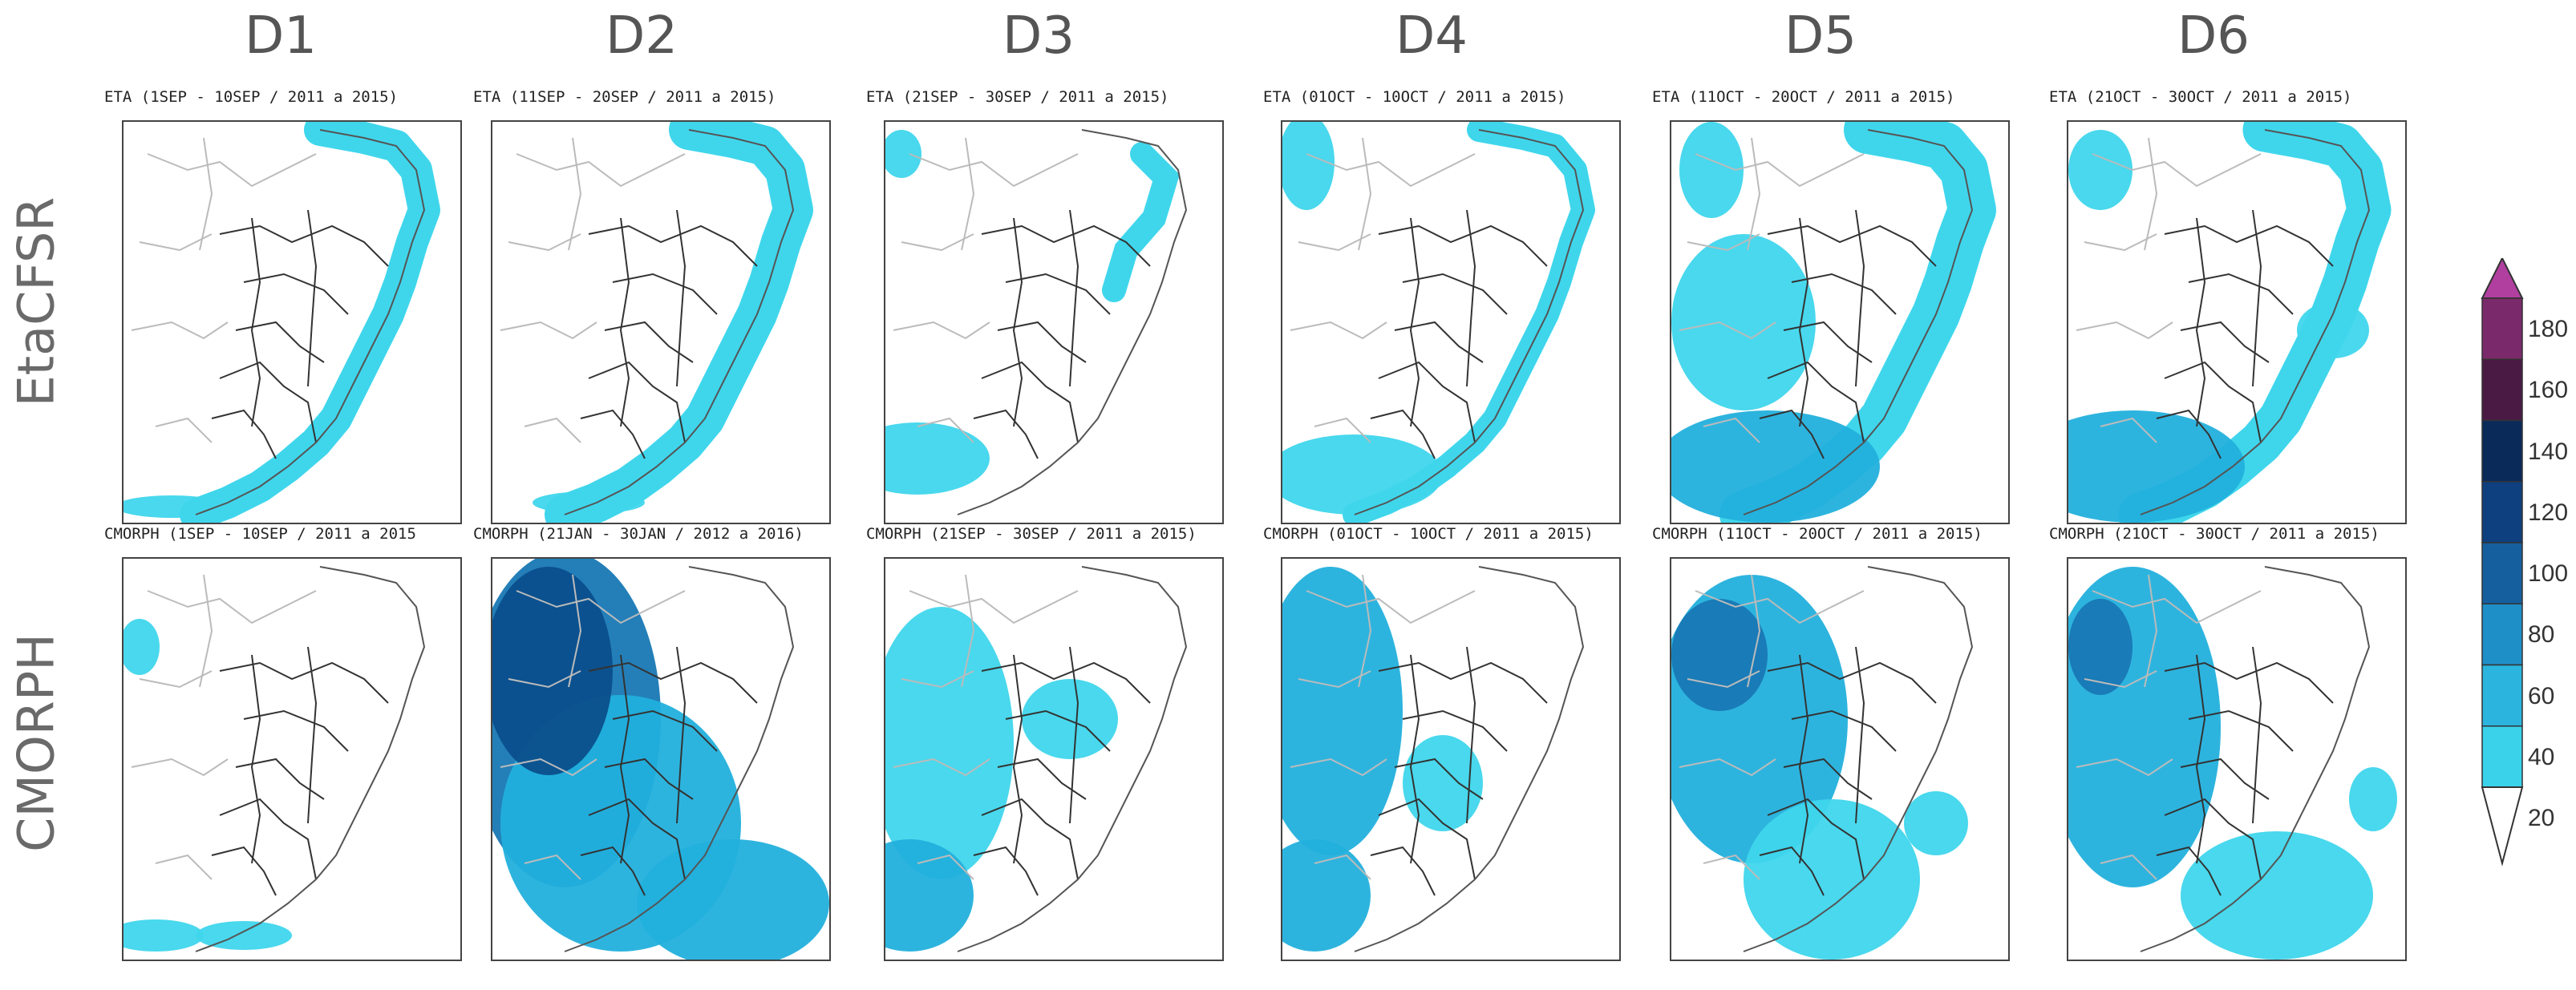  What do you see at coordinates (2548, 512) in the screenshot?
I see `colorbar-label: 120` at bounding box center [2548, 512].